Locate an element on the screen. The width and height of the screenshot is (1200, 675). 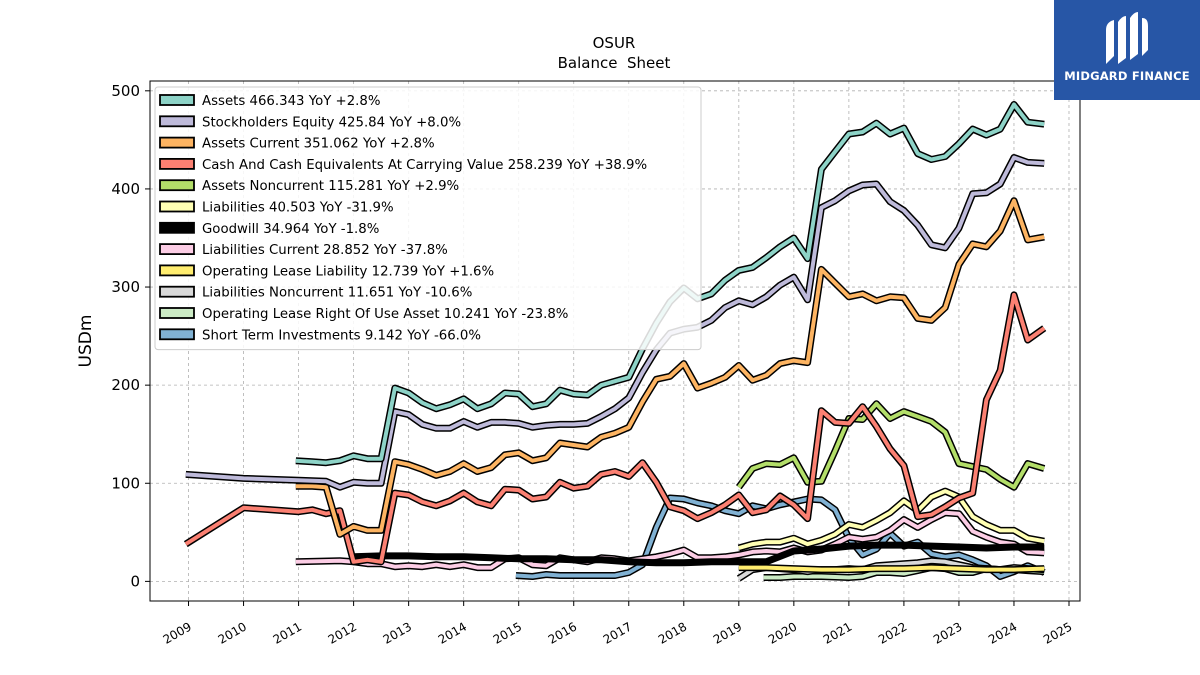
legend-entry-assets-noncurrent: Assets Noncurrent 115.281 YoY +2.9% is located at coordinates (309, 186).